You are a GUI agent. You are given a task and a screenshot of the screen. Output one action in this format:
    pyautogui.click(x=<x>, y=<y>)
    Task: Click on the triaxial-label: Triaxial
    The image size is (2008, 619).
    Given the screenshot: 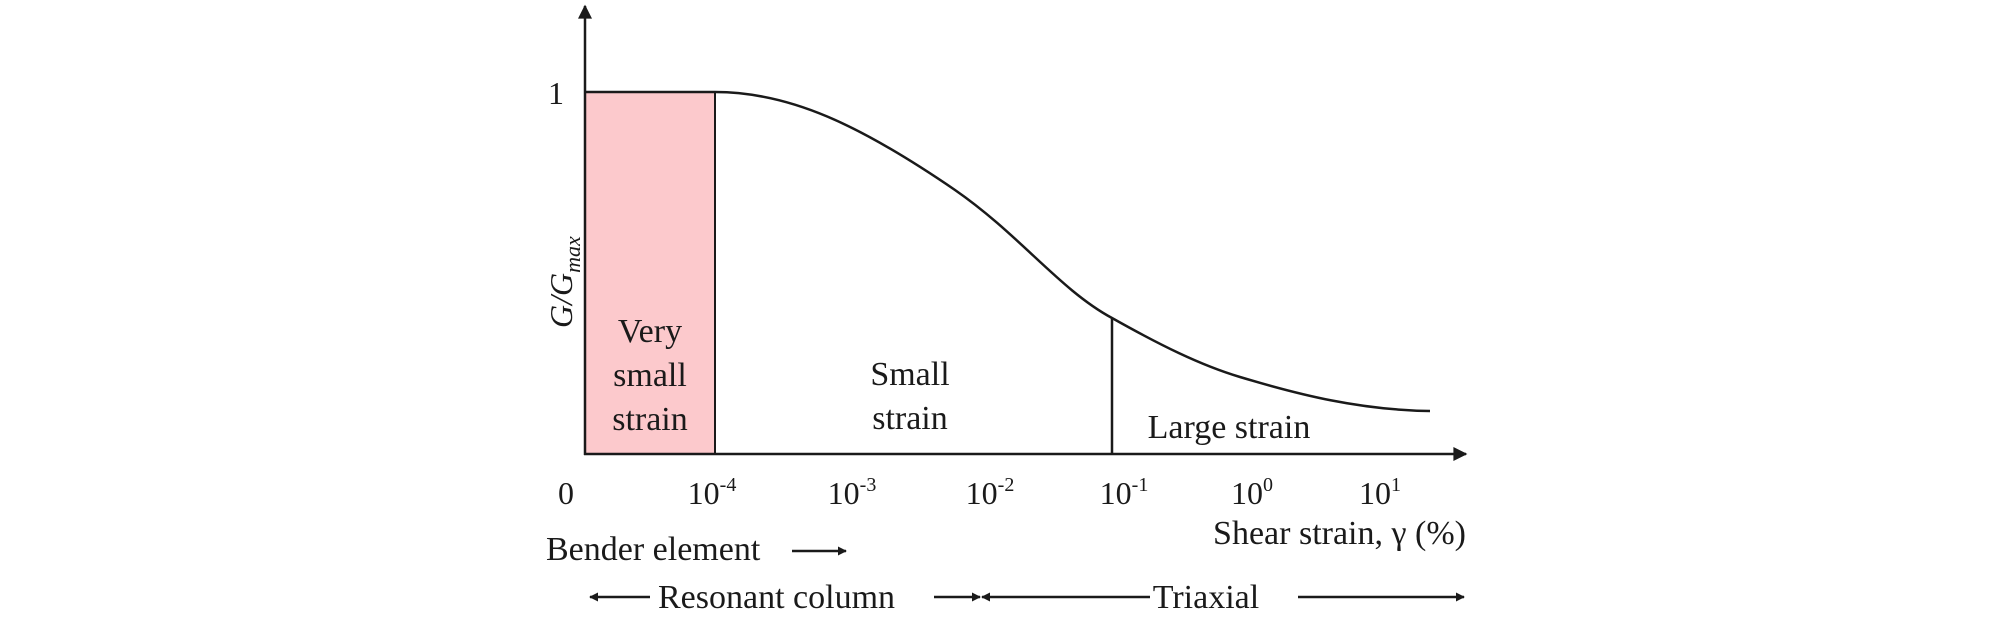 What is the action you would take?
    pyautogui.click(x=1206, y=597)
    